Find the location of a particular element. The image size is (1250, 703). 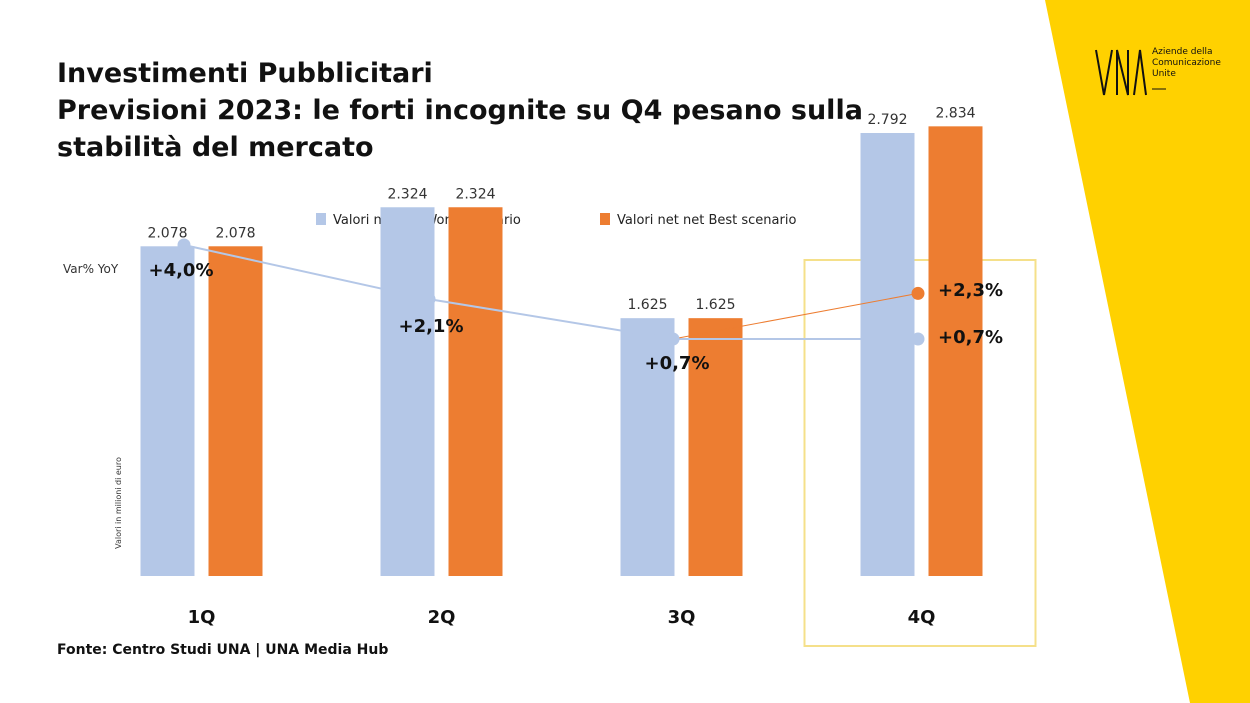

title-line-1: Investimenti Pubblicitari is located at coordinates (245, 73).